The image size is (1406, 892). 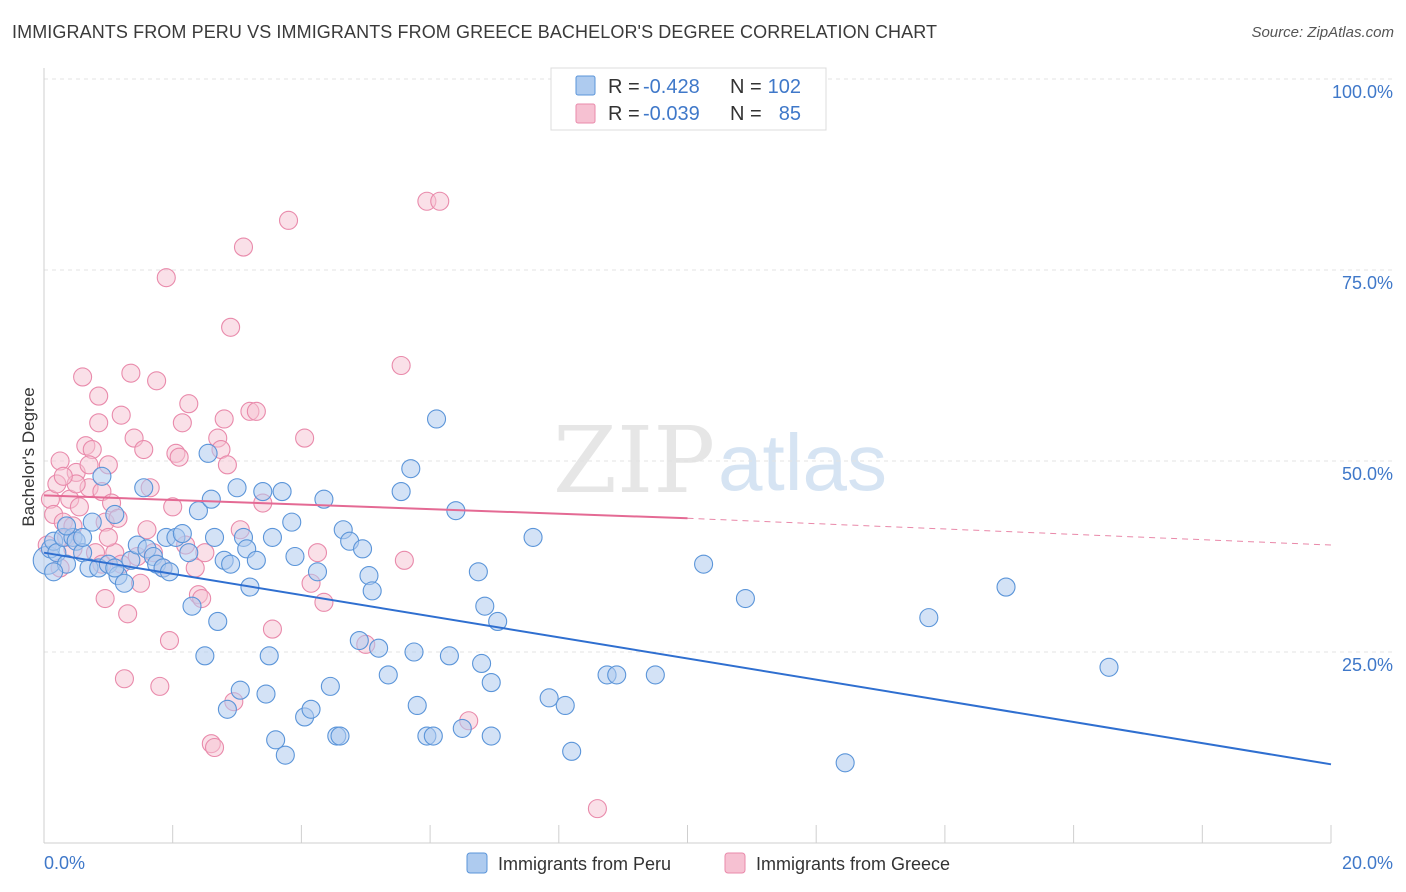 I want to click on x-tick-label-max: 20.0%, so click(x=1367, y=863).